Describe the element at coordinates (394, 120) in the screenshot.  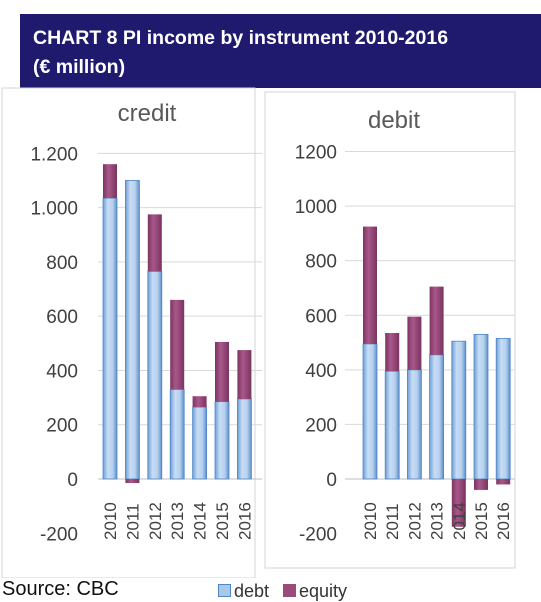
I see `panel-title: debit` at that location.